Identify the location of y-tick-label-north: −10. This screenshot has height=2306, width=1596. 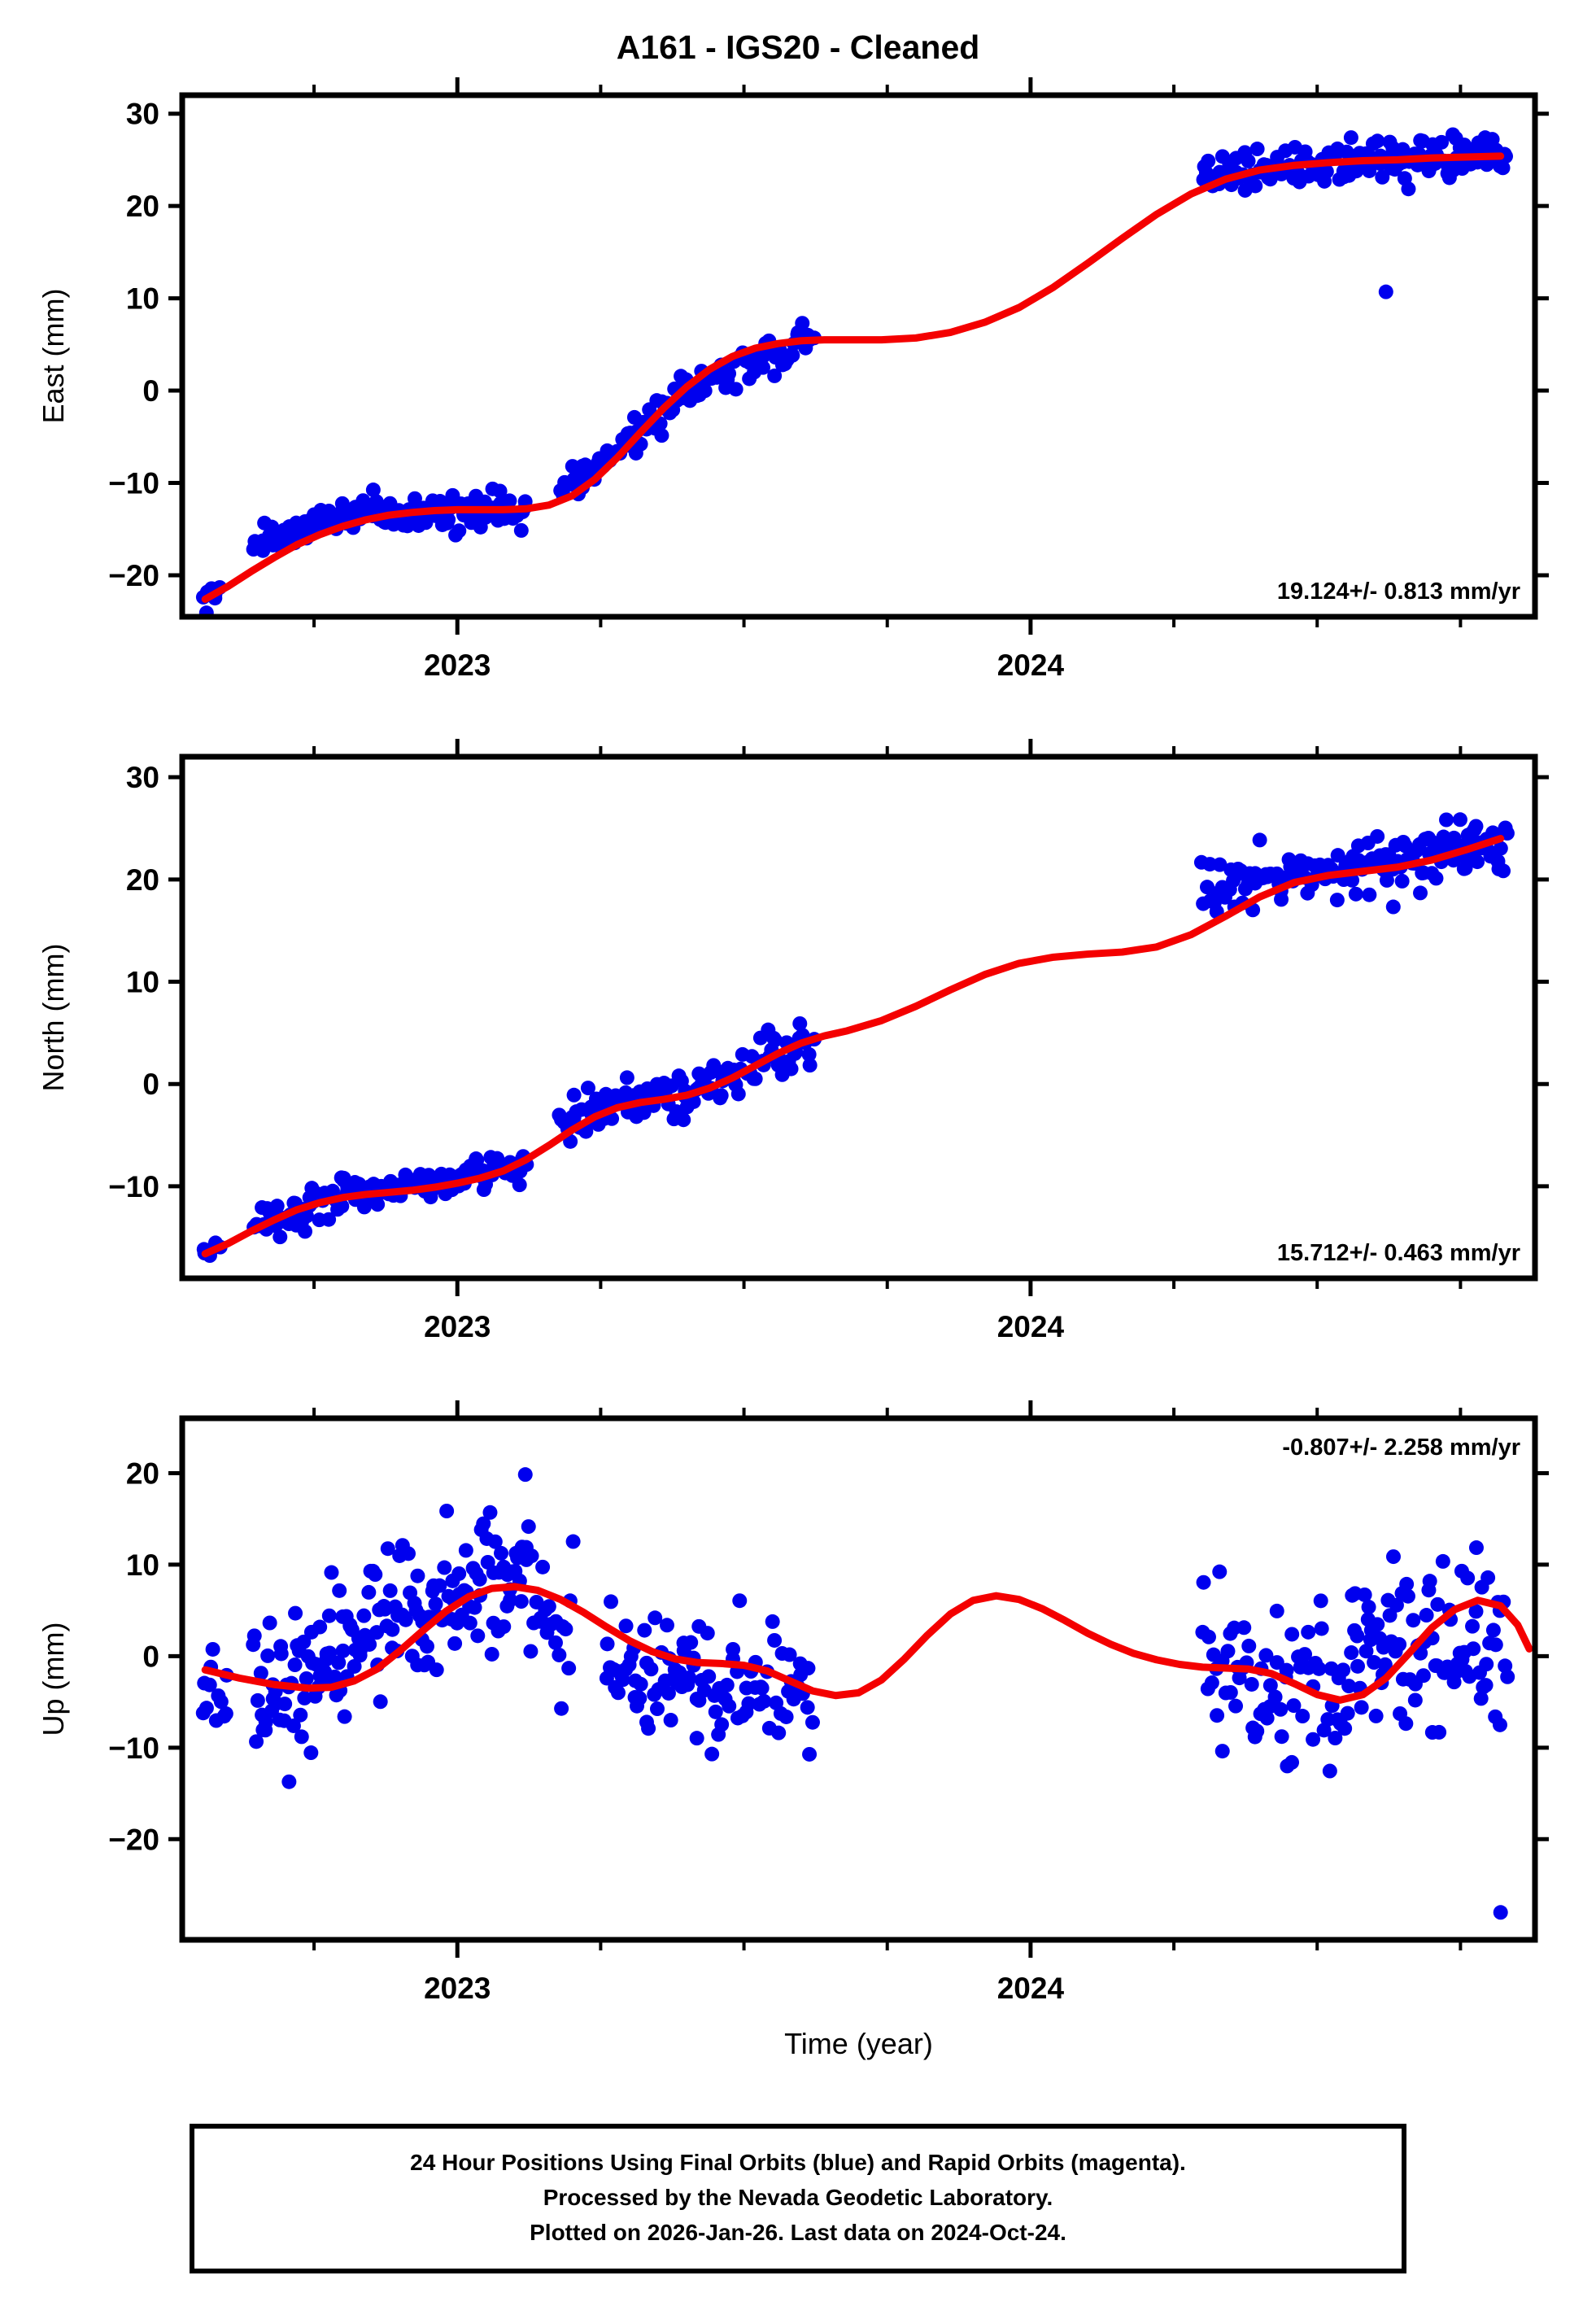
(133, 1186).